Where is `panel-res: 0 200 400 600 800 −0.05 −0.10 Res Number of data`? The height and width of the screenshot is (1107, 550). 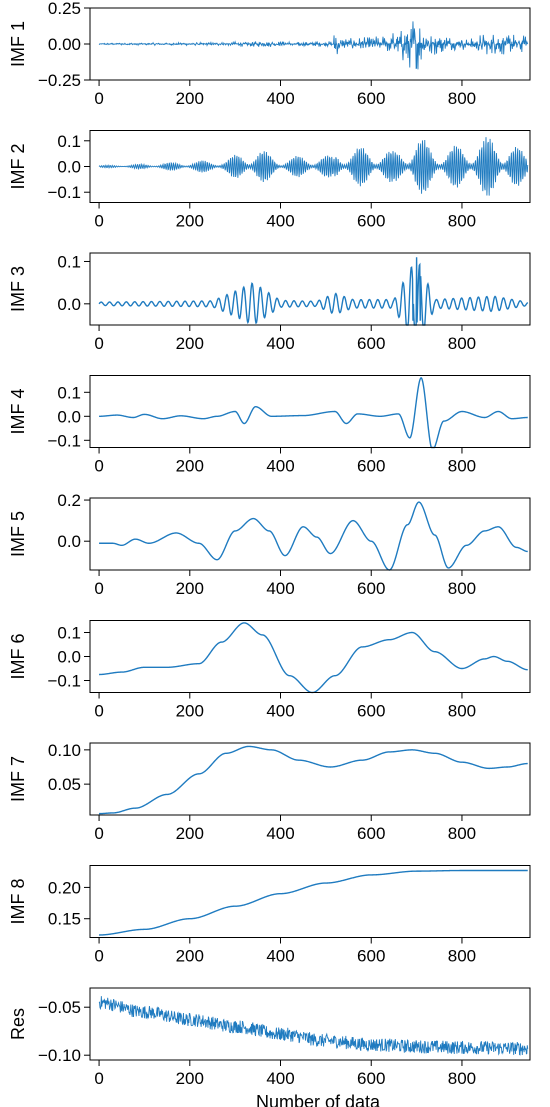
panel-res: 0 200 400 600 800 −0.05 −0.10 Res Number of data is located at coordinates (269, 1047).